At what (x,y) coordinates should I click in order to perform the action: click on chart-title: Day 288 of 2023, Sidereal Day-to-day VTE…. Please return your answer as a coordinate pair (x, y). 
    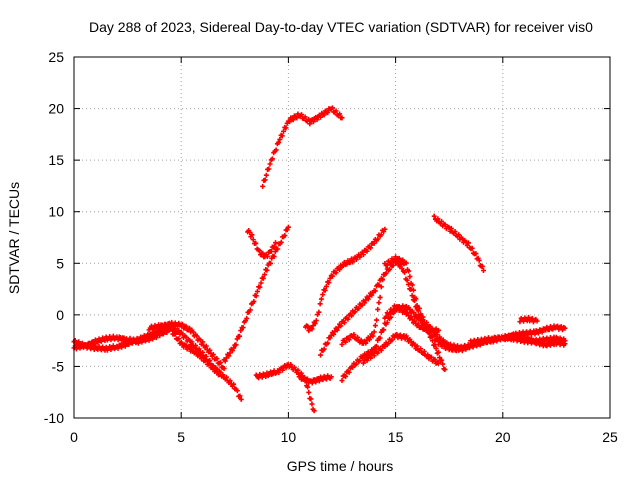
    Looking at the image, I should click on (341, 27).